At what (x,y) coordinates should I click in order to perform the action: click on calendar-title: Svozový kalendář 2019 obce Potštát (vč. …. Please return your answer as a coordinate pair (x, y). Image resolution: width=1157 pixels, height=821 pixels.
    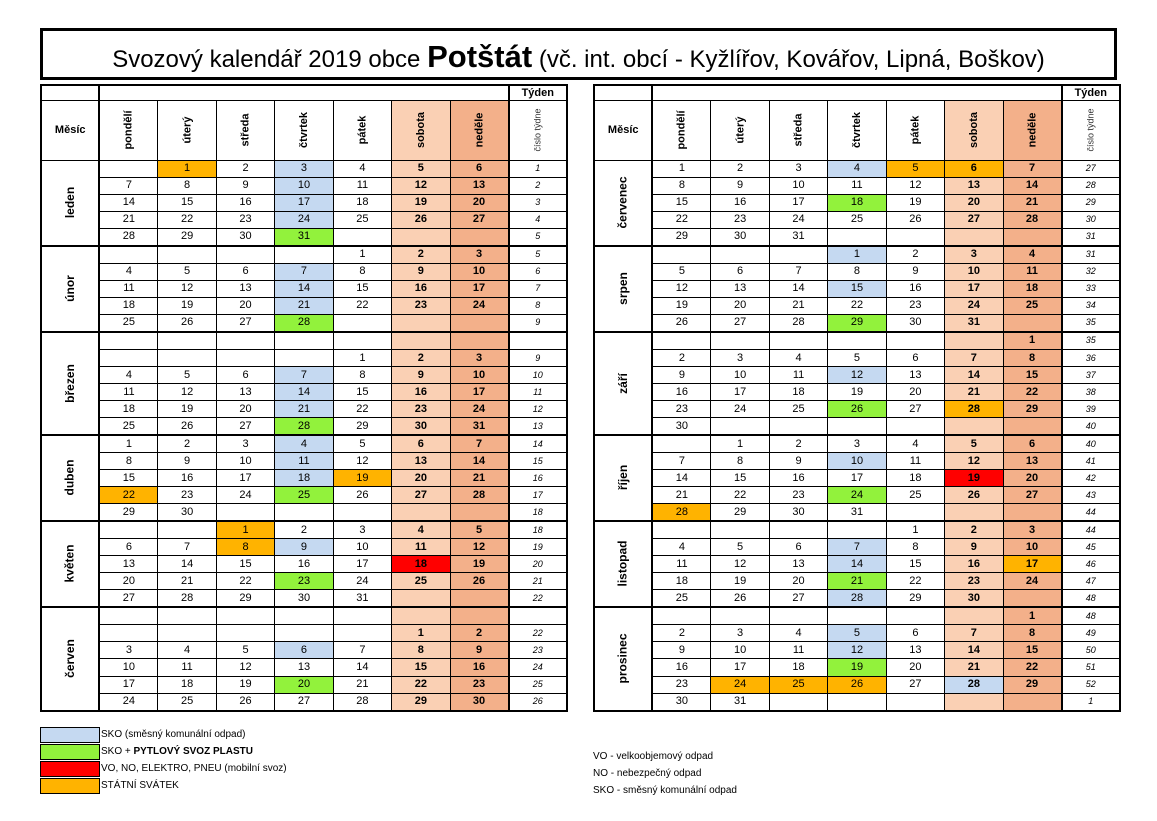
    Looking at the image, I should click on (578, 54).